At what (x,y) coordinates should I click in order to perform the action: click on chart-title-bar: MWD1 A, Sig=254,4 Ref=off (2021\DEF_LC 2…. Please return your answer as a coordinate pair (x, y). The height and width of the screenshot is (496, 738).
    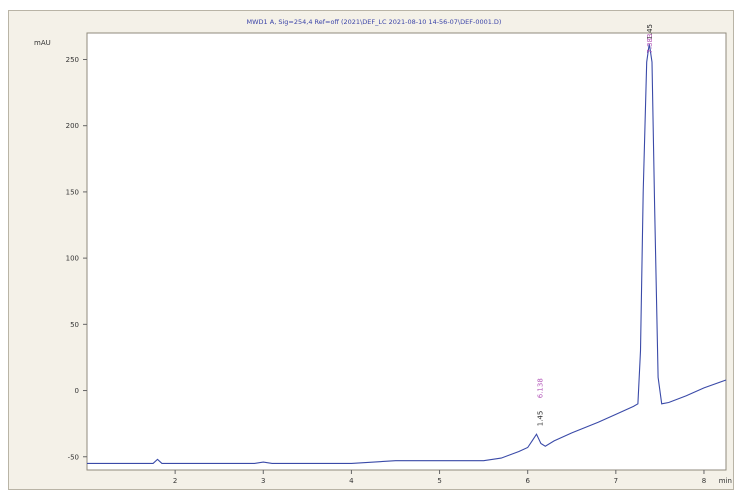
    Looking at the image, I should click on (374, 22).